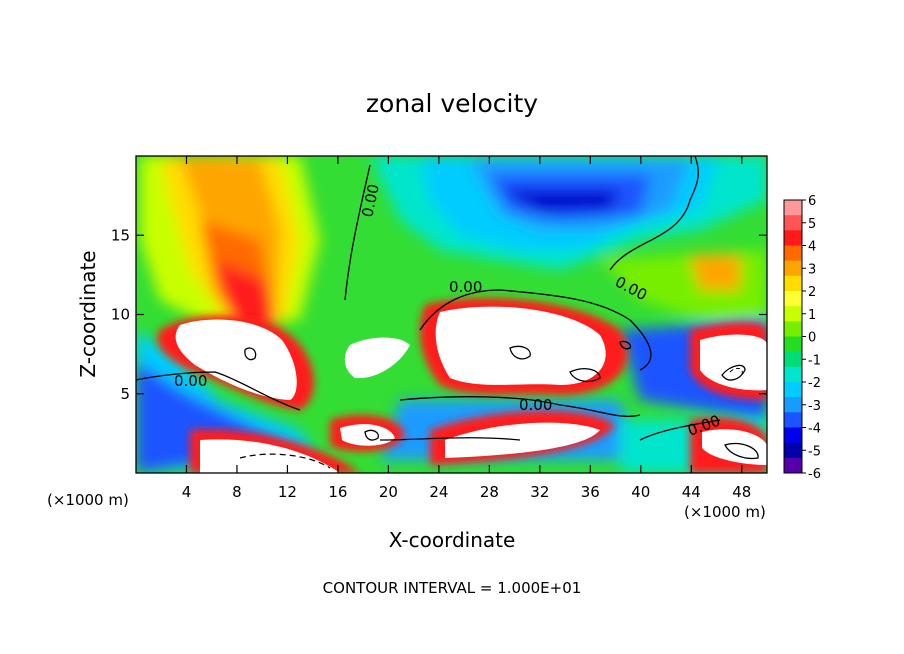  What do you see at coordinates (814, 383) in the screenshot?
I see `colorbar-tick-label: -2` at bounding box center [814, 383].